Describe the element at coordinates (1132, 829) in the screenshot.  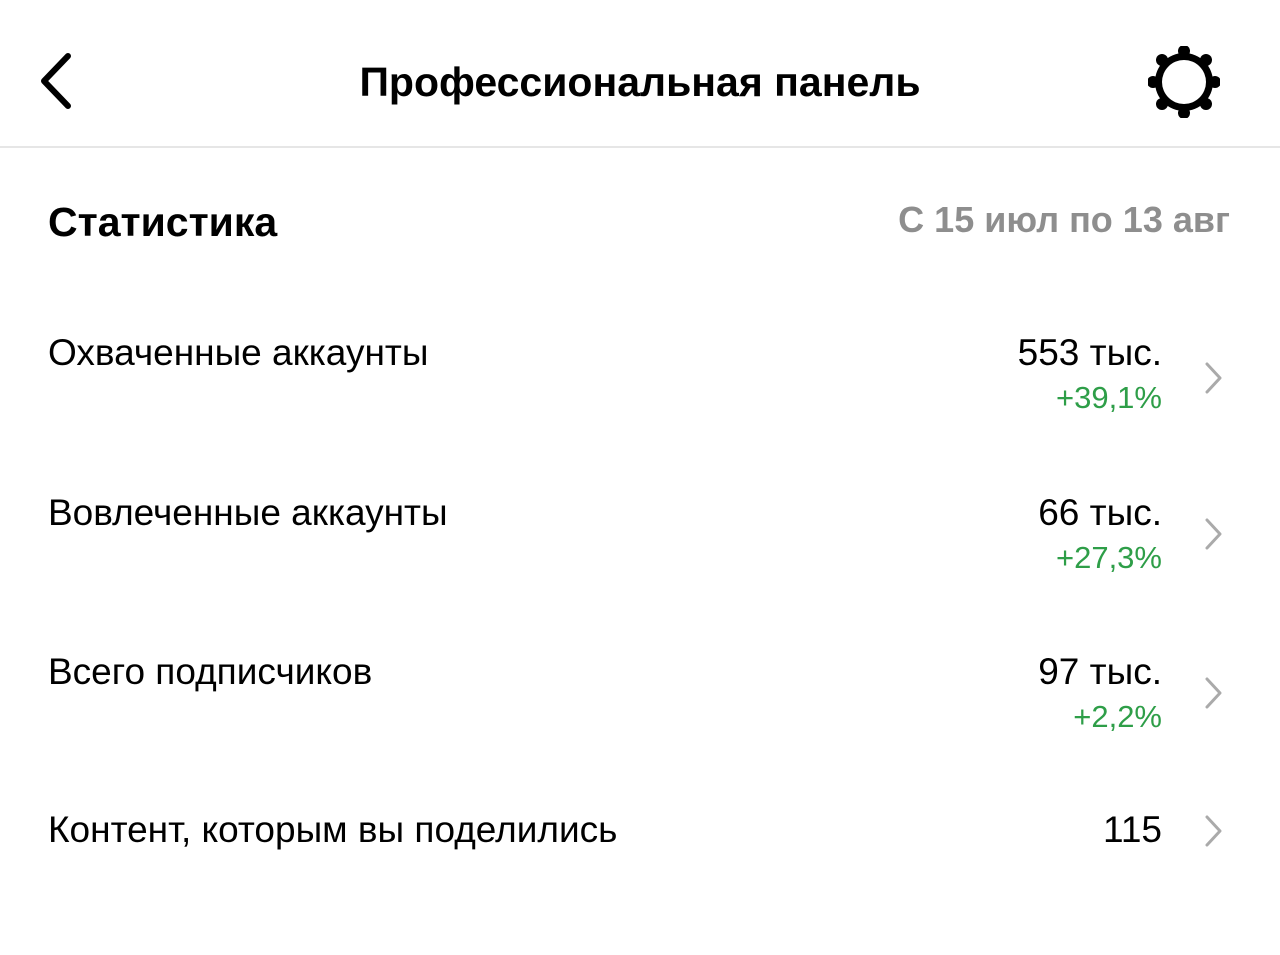
I see `stat-value: 115` at that location.